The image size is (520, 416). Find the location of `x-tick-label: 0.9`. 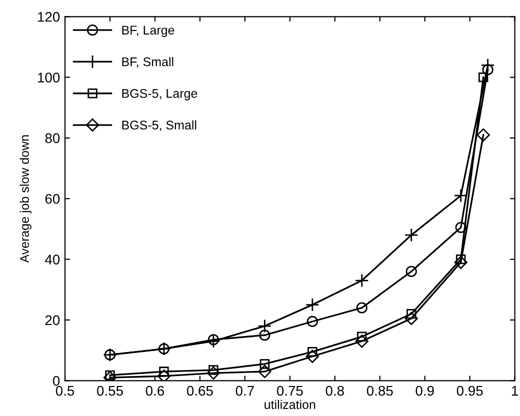

x-tick-label: 0.9 is located at coordinates (425, 391).